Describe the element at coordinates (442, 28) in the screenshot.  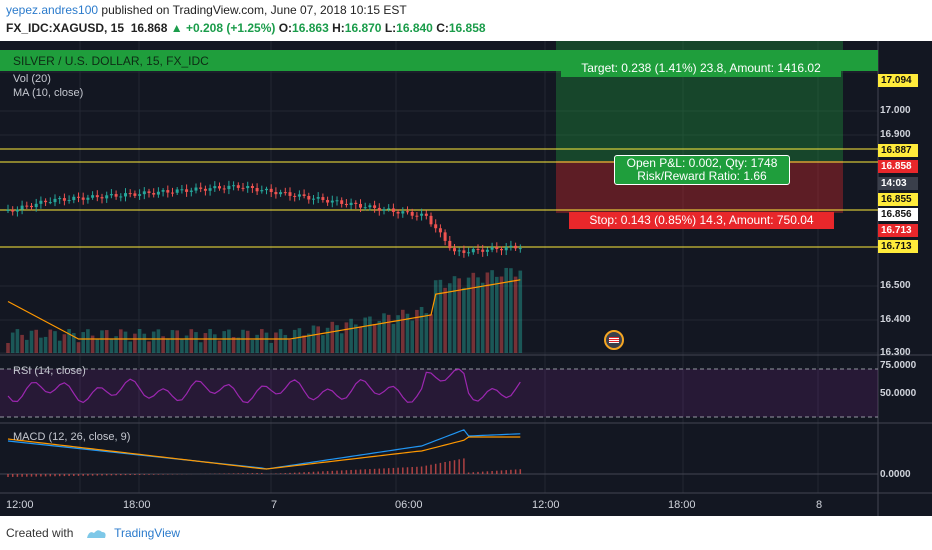
I see `close-label: C:` at that location.